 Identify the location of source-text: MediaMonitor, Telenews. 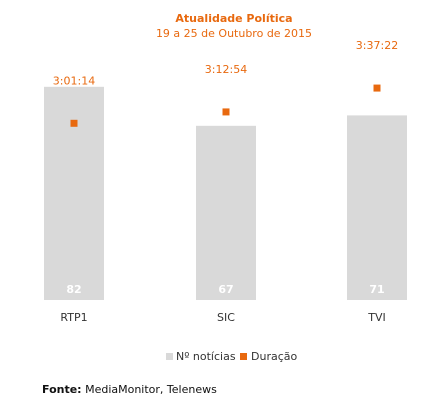
(149, 389).